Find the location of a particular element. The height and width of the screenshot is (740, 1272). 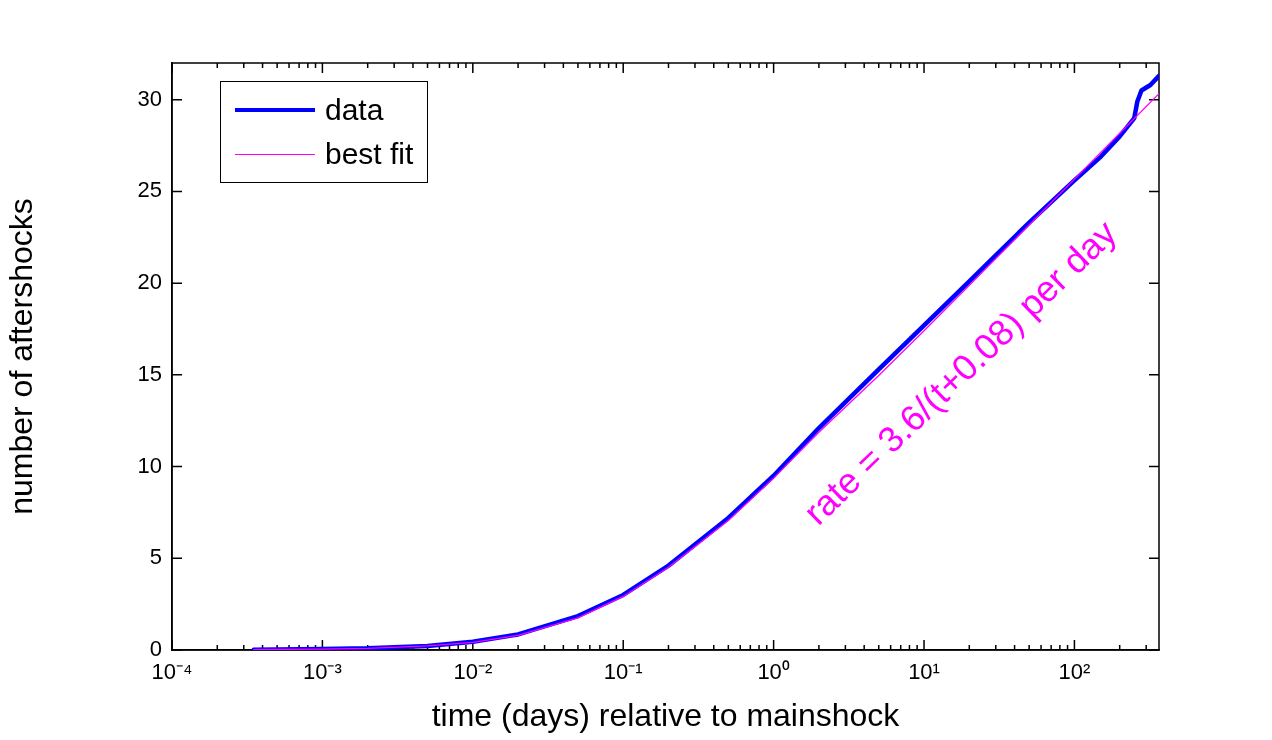

x-axis-title: time (days) relative to mainshock is located at coordinates (666, 714).